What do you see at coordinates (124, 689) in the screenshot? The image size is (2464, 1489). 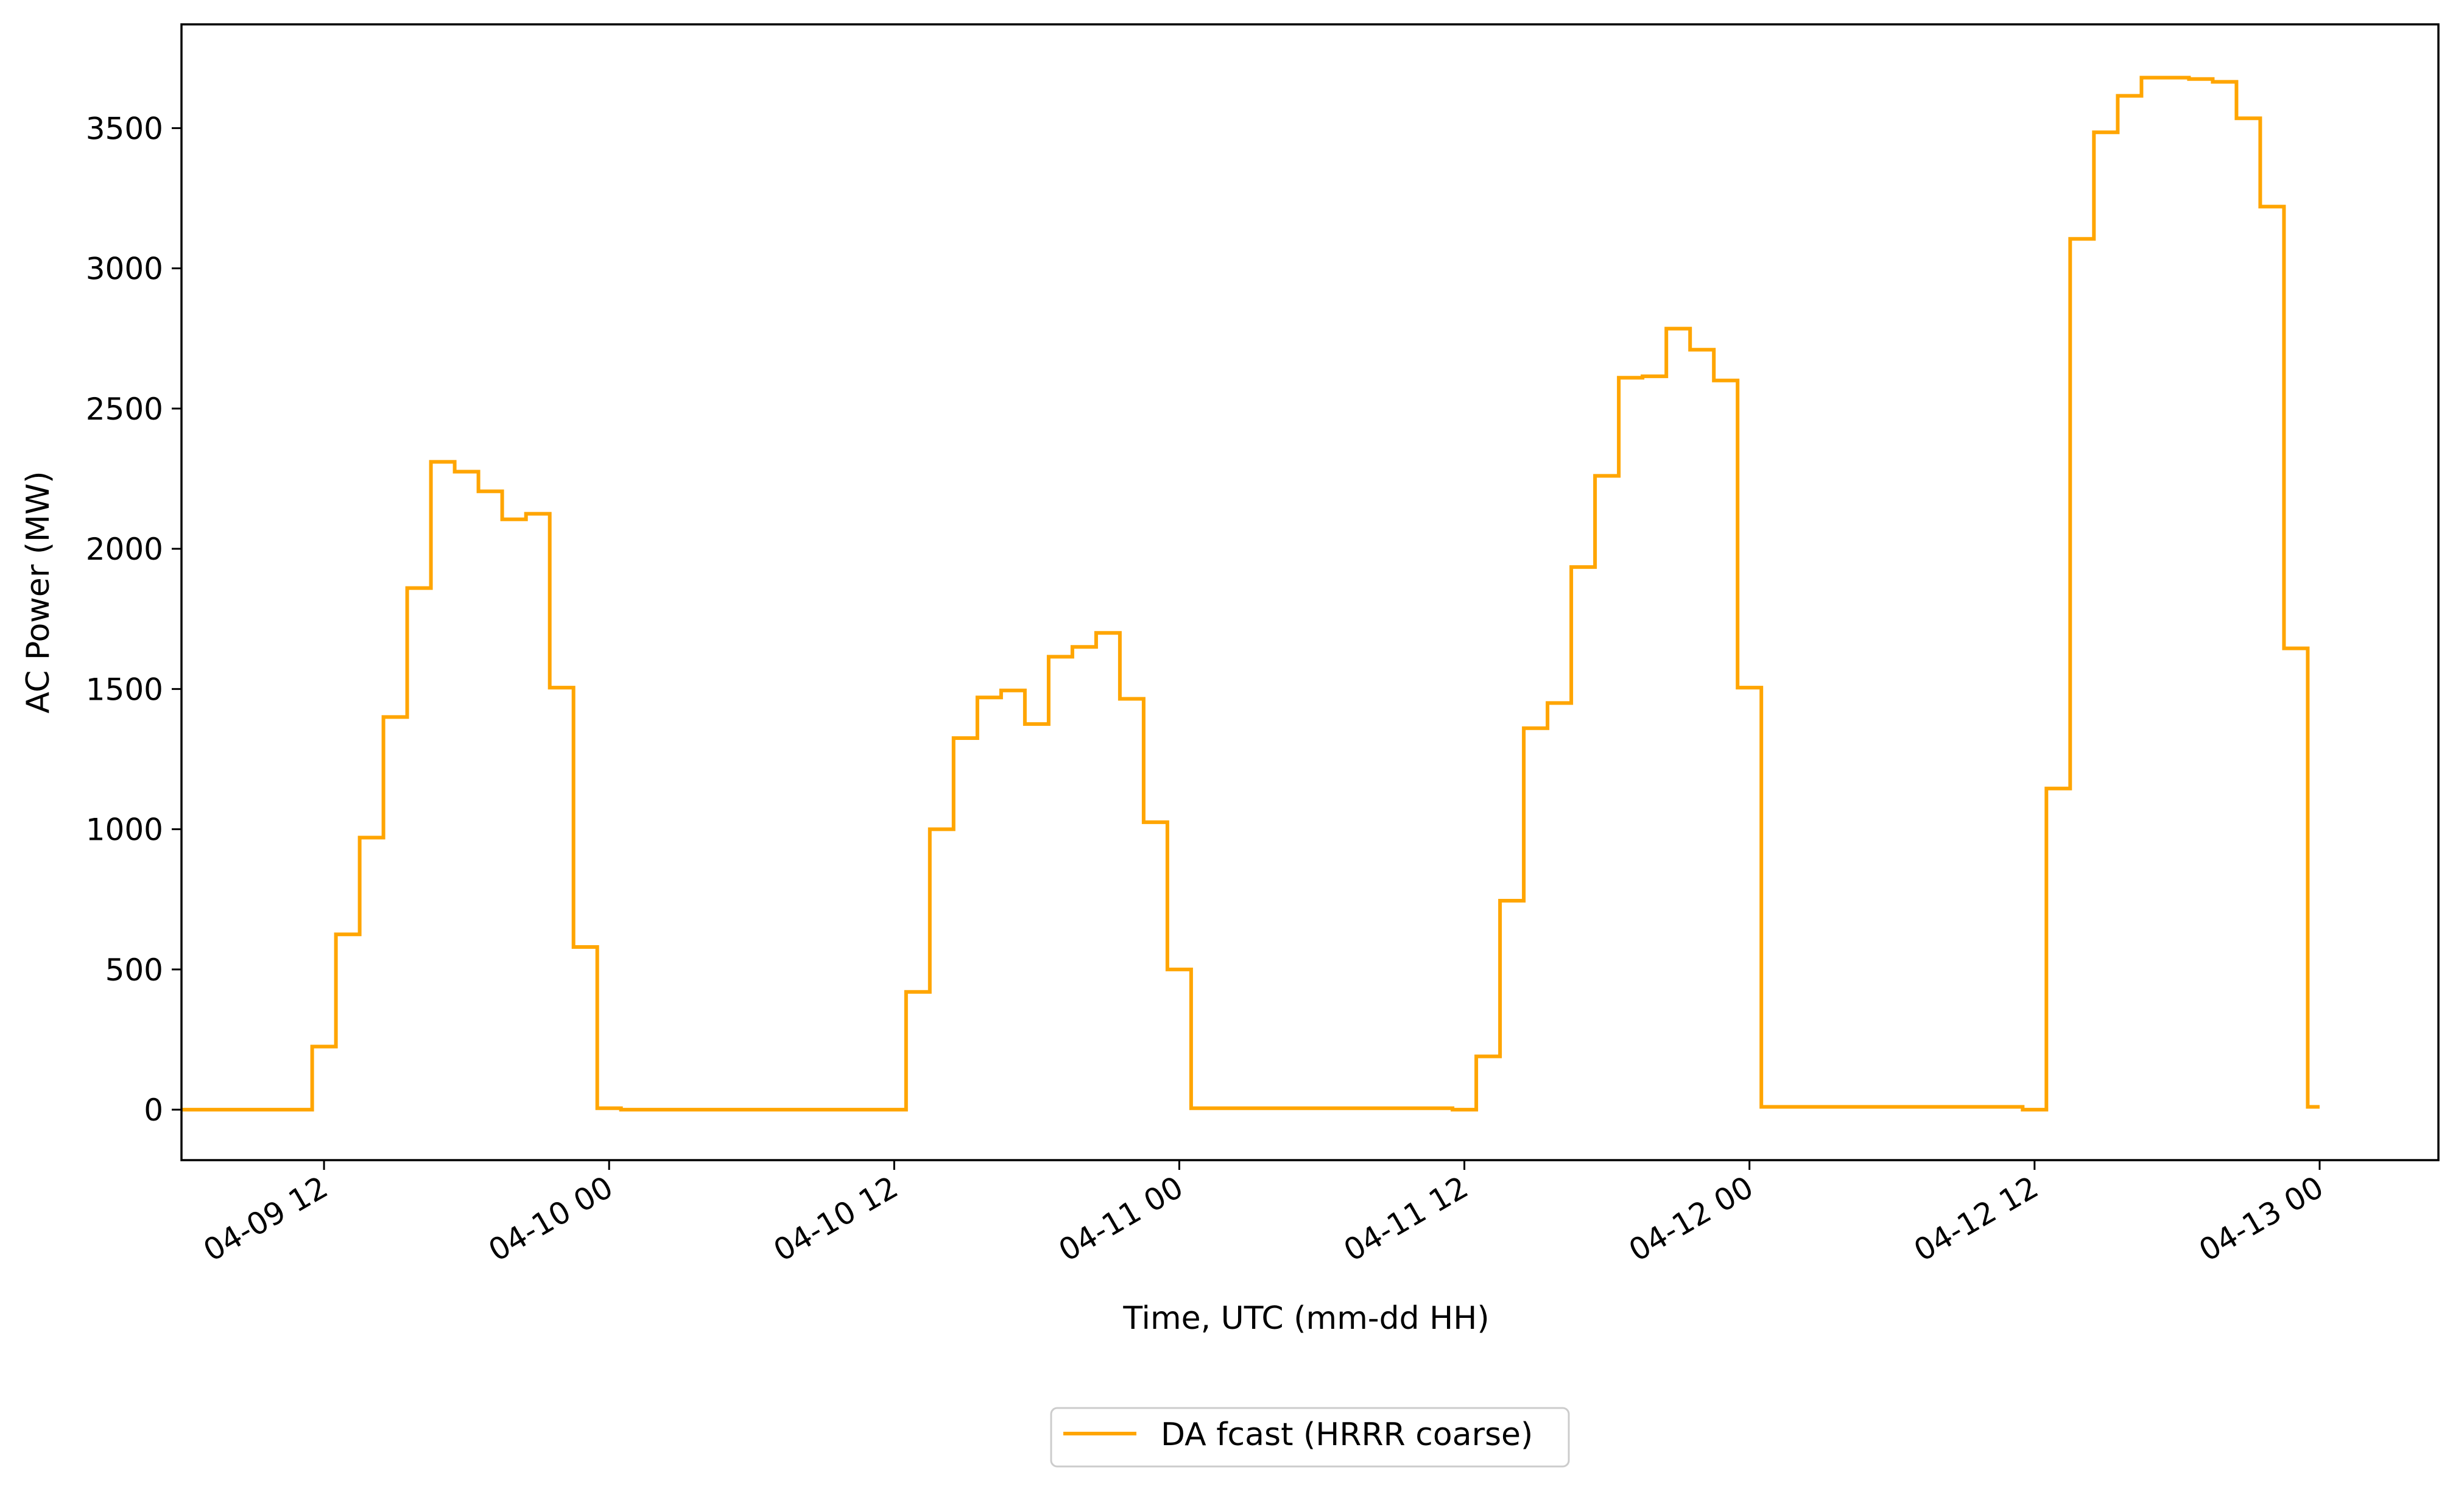 I see `y-tick-label: 1500` at bounding box center [124, 689].